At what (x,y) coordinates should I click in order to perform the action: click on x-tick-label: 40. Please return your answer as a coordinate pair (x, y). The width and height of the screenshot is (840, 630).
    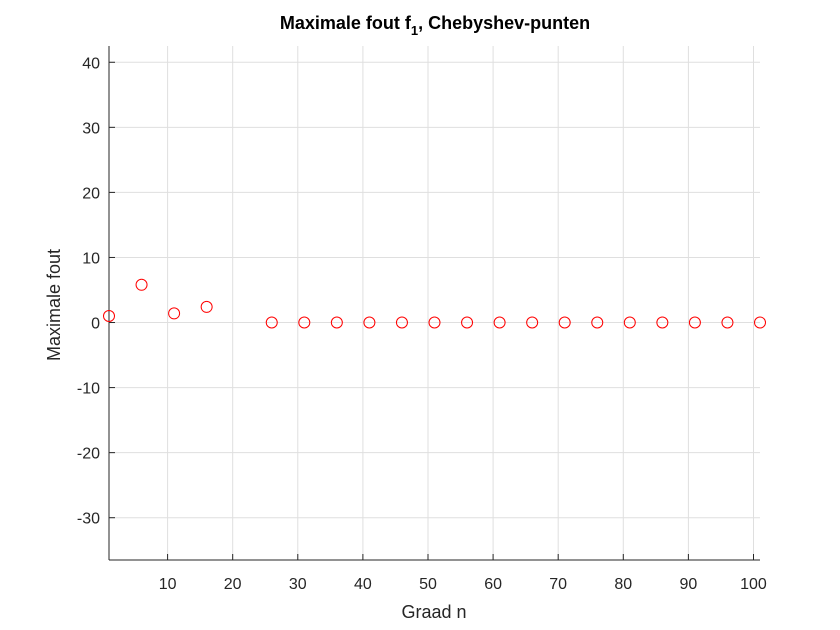
    Looking at the image, I should click on (363, 584).